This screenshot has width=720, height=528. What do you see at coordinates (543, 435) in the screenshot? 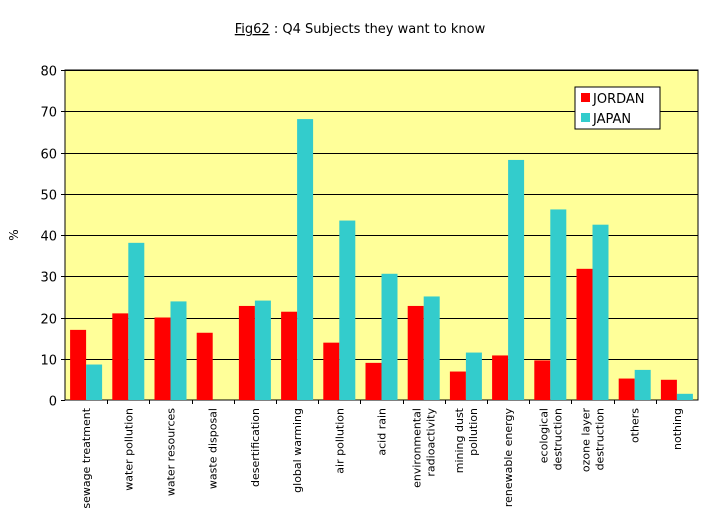
I see `x-tick-label-line: ecological` at bounding box center [543, 435].